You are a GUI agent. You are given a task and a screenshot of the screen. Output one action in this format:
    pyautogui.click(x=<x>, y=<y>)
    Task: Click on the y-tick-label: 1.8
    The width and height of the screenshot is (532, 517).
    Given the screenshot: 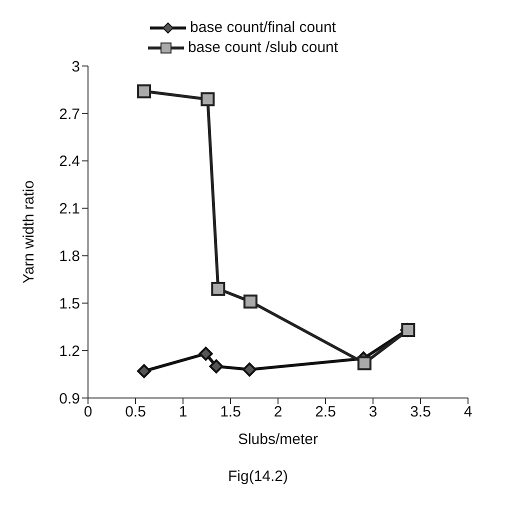 What is the action you would take?
    pyautogui.click(x=69, y=257)
    